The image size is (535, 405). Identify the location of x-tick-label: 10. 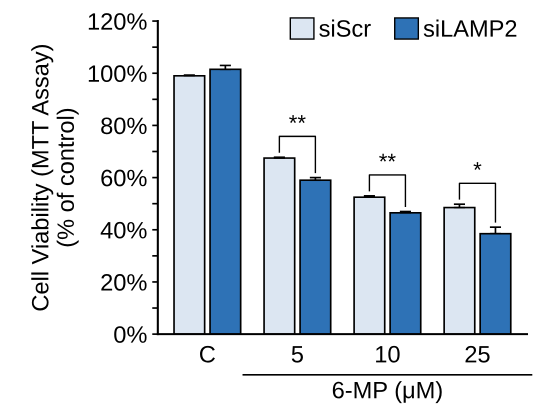
(388, 354).